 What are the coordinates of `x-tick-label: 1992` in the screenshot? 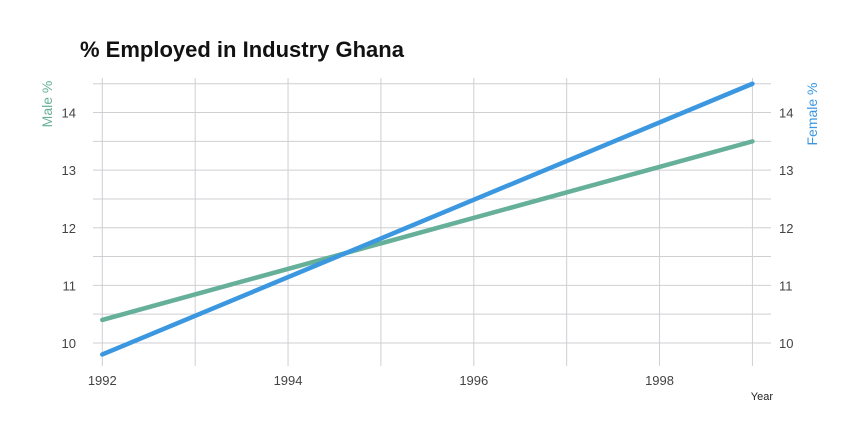 It's located at (102, 380).